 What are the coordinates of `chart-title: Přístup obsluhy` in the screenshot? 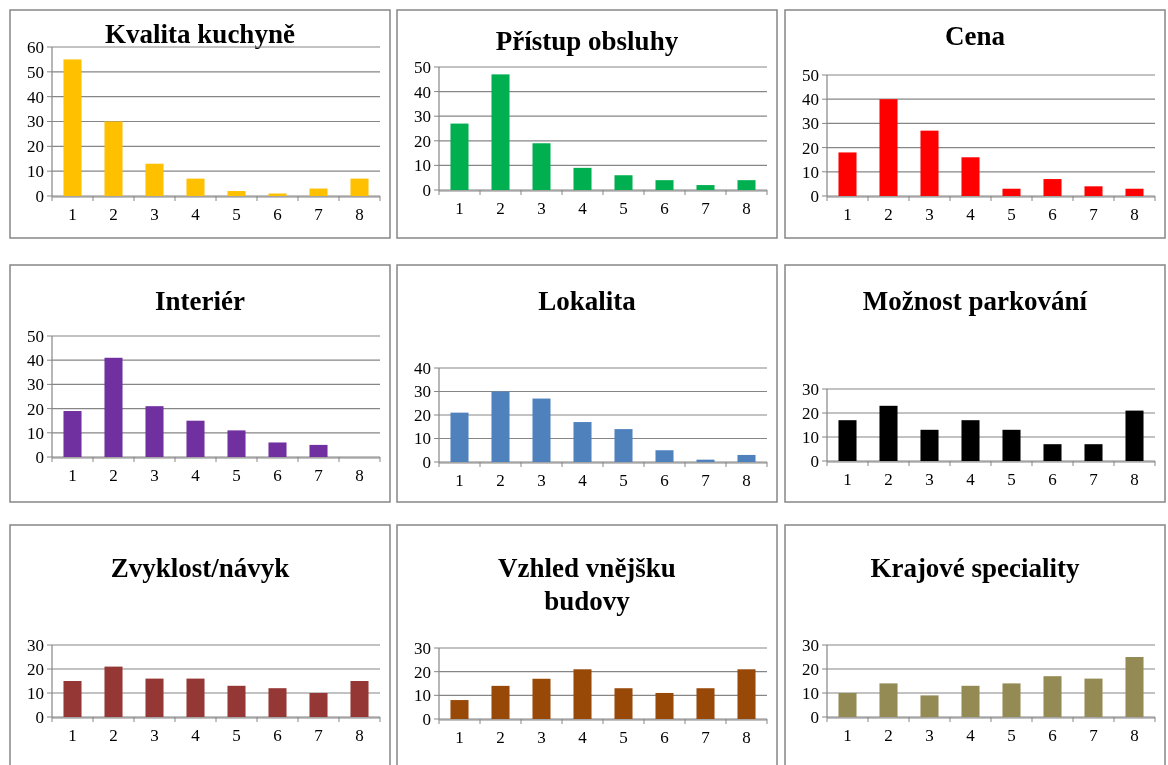 It's located at (587, 41).